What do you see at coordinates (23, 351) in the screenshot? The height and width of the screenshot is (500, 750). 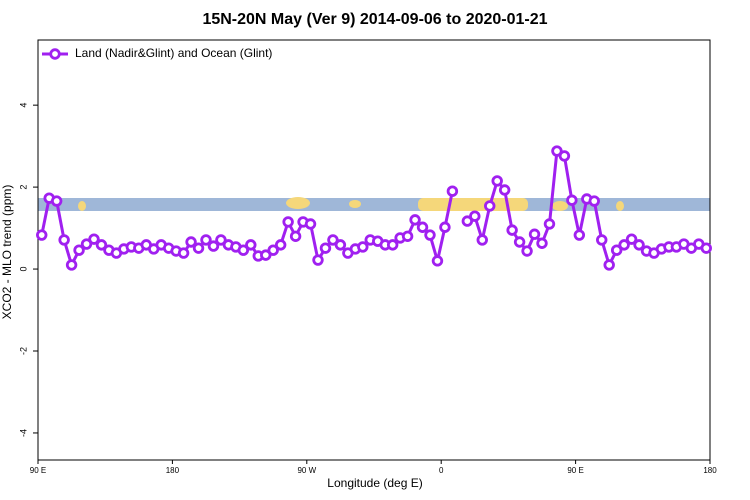 I see `y-tick-label: -2` at bounding box center [23, 351].